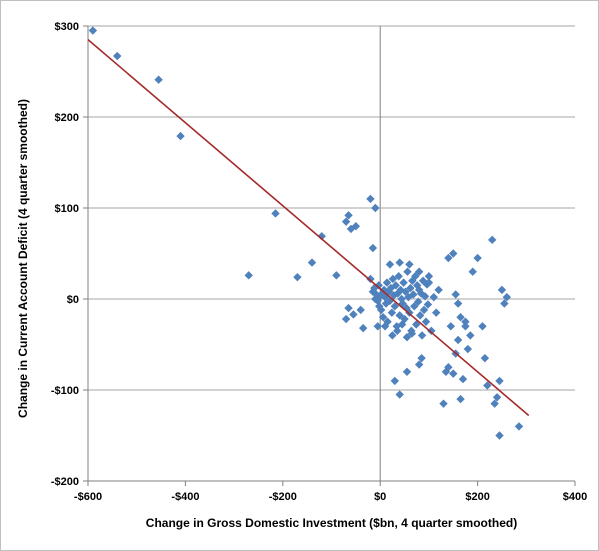  Describe the element at coordinates (73, 300) in the screenshot. I see `y-tick-label: $0` at that location.